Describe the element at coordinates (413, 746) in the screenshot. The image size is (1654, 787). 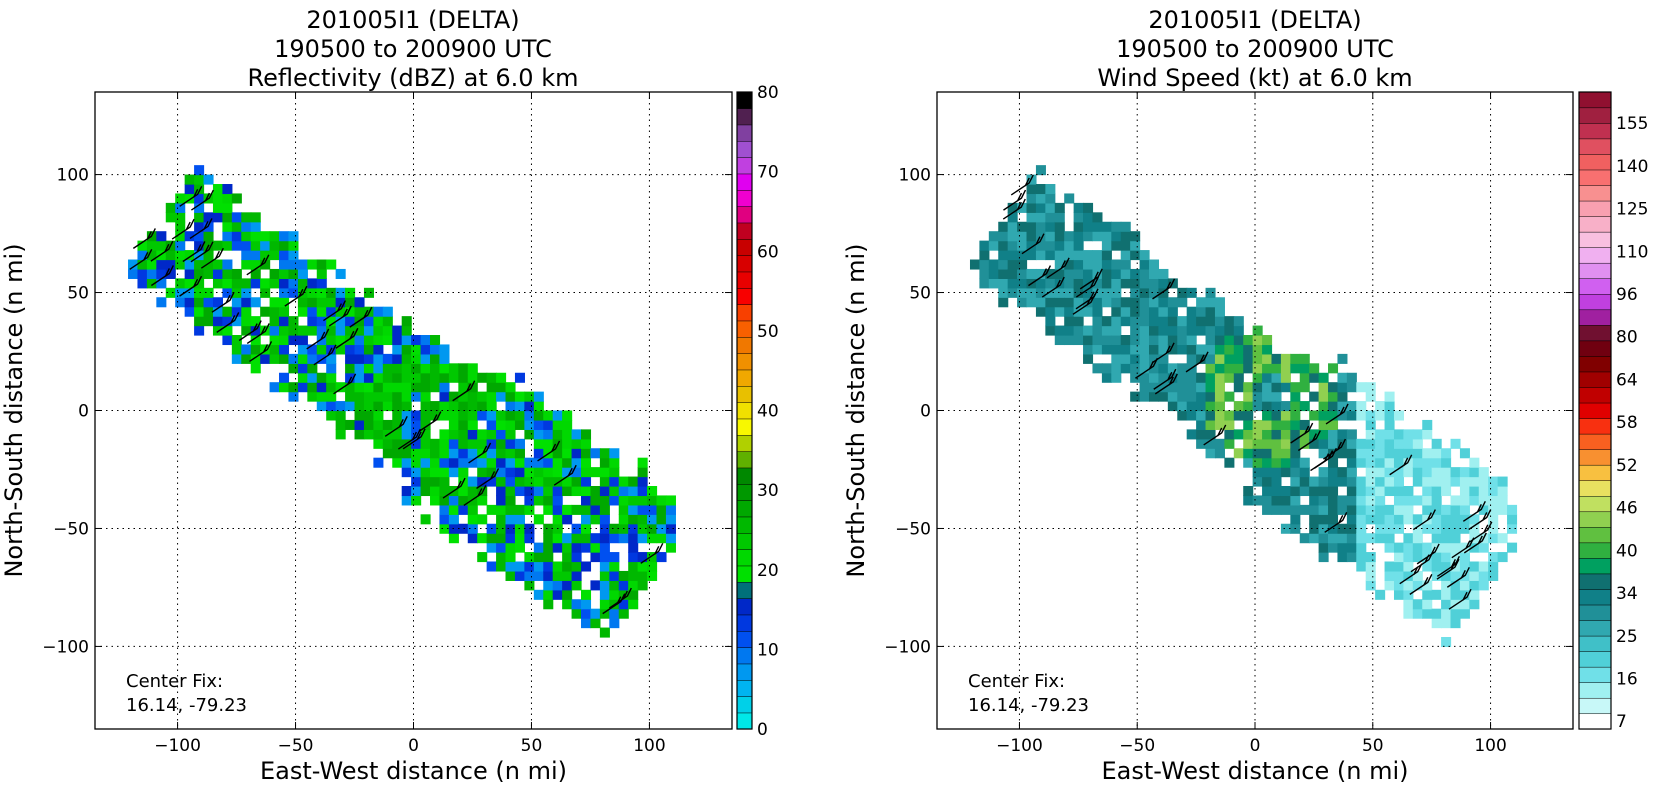
I see `x-tick-label: 0` at that location.